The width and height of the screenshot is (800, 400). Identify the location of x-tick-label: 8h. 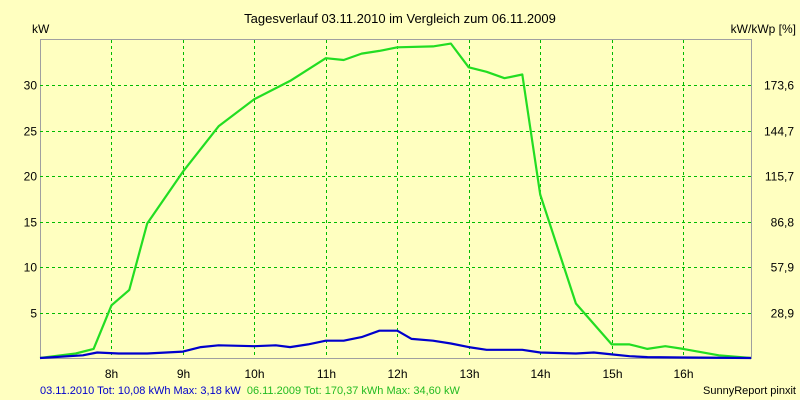
(111, 374).